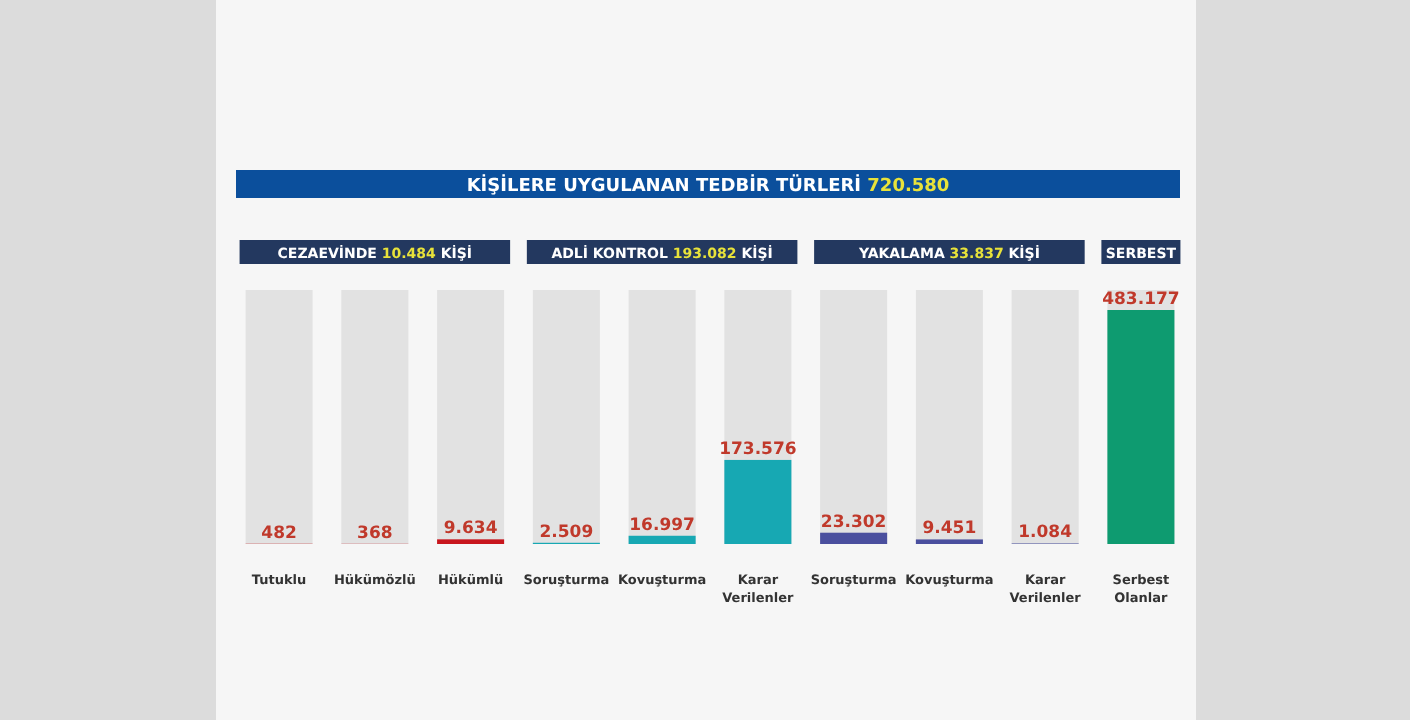 The image size is (1410, 720). I want to click on data-label: 9.451, so click(949, 529).